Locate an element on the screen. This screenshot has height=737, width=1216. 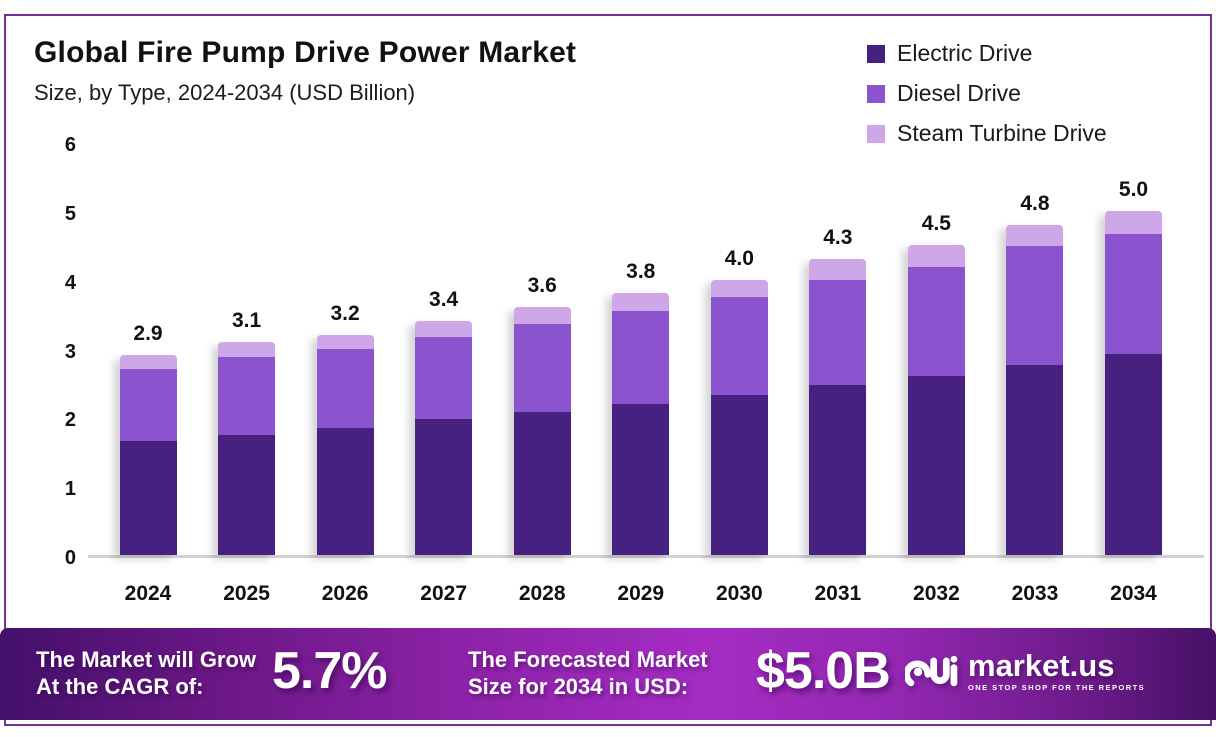
bar-2031 is located at coordinates (838, 407).